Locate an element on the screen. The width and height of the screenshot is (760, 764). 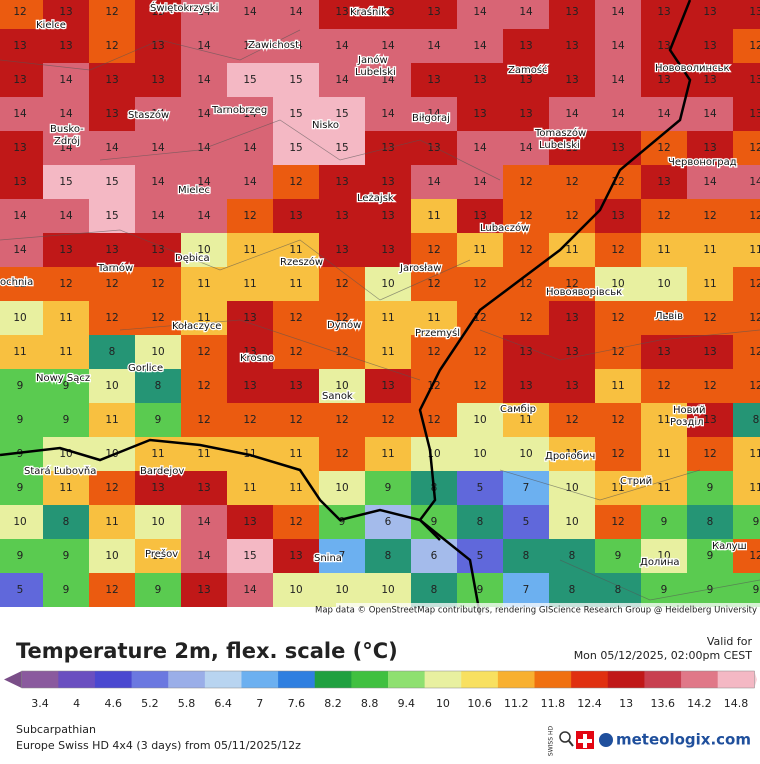
city: Калуш is located at coordinates (729, 546).